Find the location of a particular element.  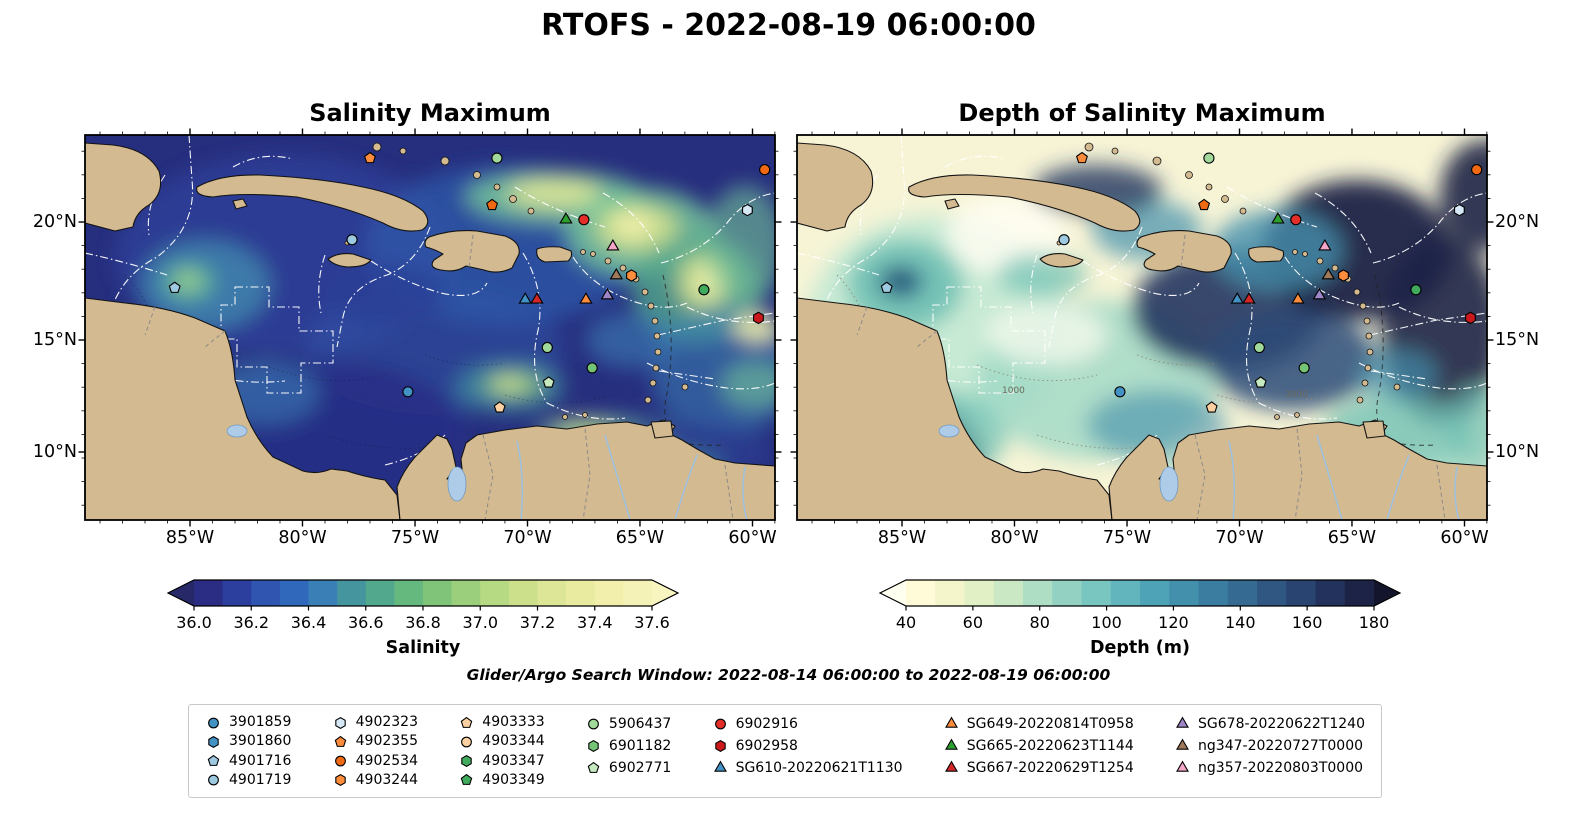

legend-item-label: SG665-20220623T1144 is located at coordinates (1050, 745).